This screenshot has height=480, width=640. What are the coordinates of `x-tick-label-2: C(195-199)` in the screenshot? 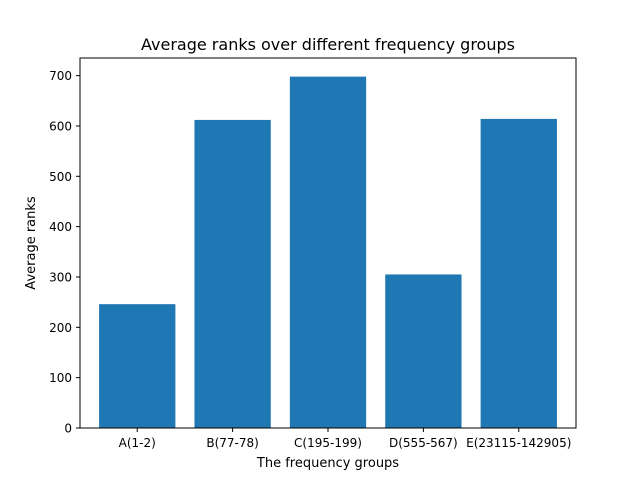 It's located at (328, 443).